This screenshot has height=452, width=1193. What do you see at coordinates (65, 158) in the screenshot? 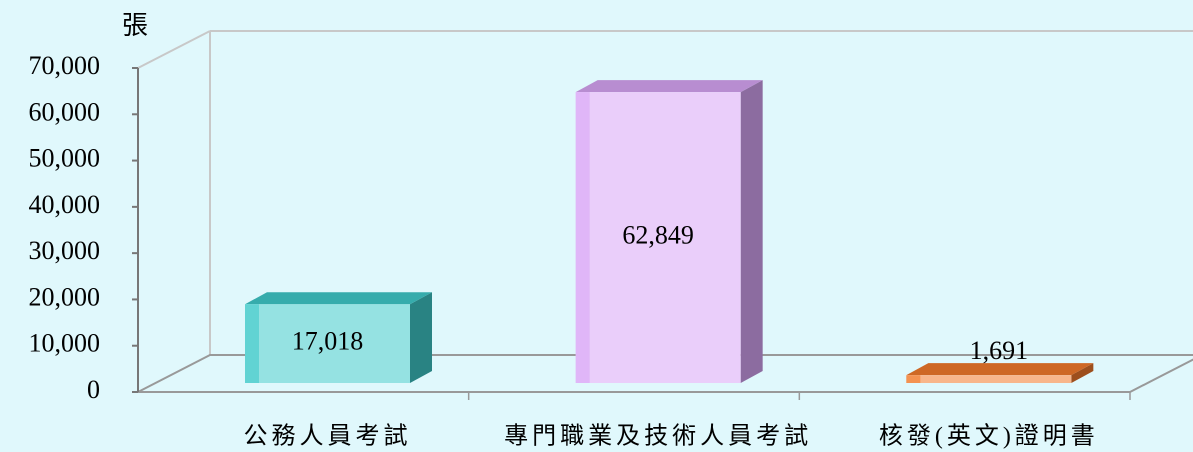
I see `y-tick-label: 50,000` at bounding box center [65, 158].